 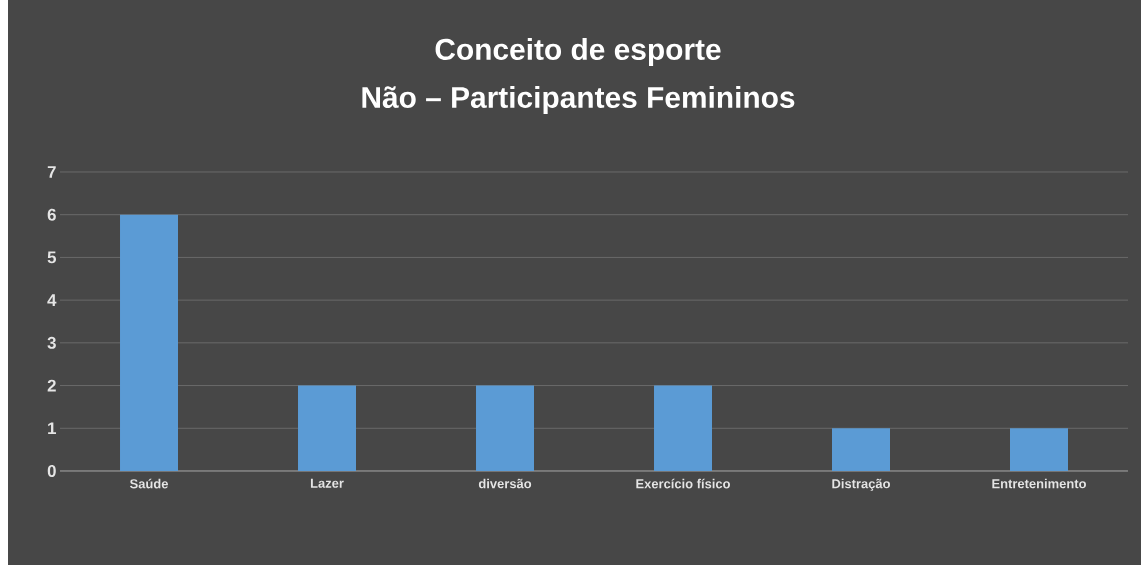 What do you see at coordinates (327, 483) in the screenshot?
I see `x-tick-label: Lazer` at bounding box center [327, 483].